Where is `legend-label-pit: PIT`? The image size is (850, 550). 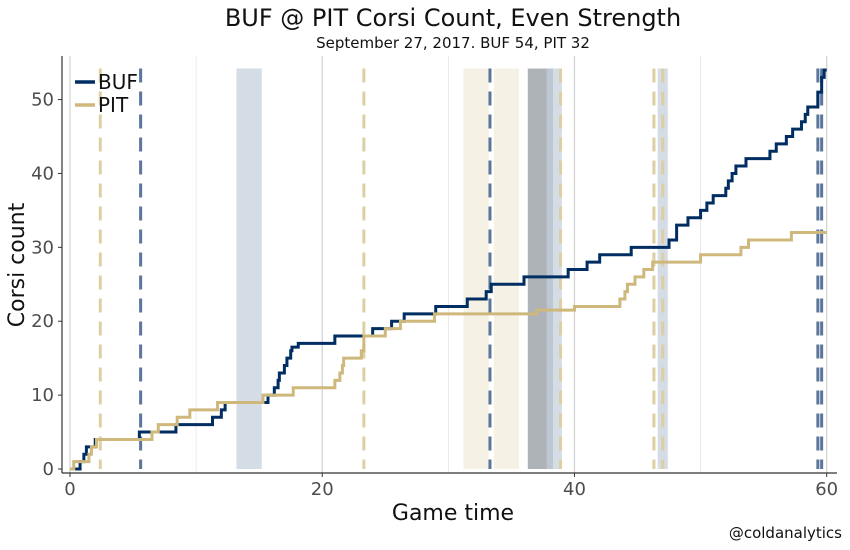
legend-label-pit: PIT is located at coordinates (113, 105).